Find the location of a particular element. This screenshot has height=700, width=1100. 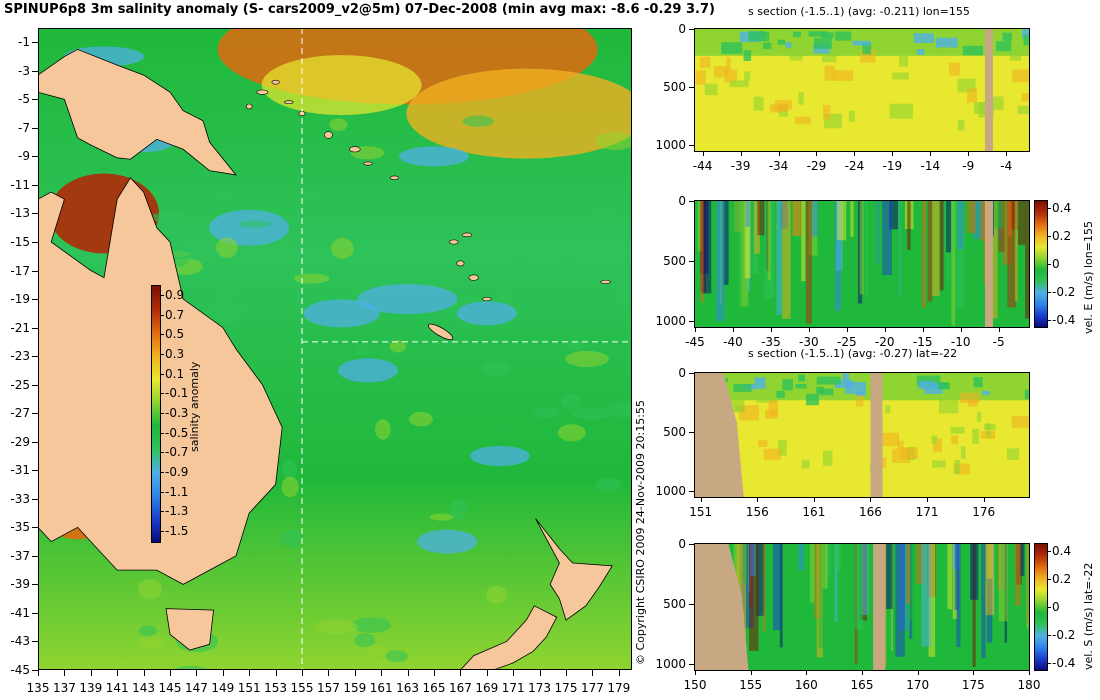

section-x-tick-label: -44 is located at coordinates (702, 166).